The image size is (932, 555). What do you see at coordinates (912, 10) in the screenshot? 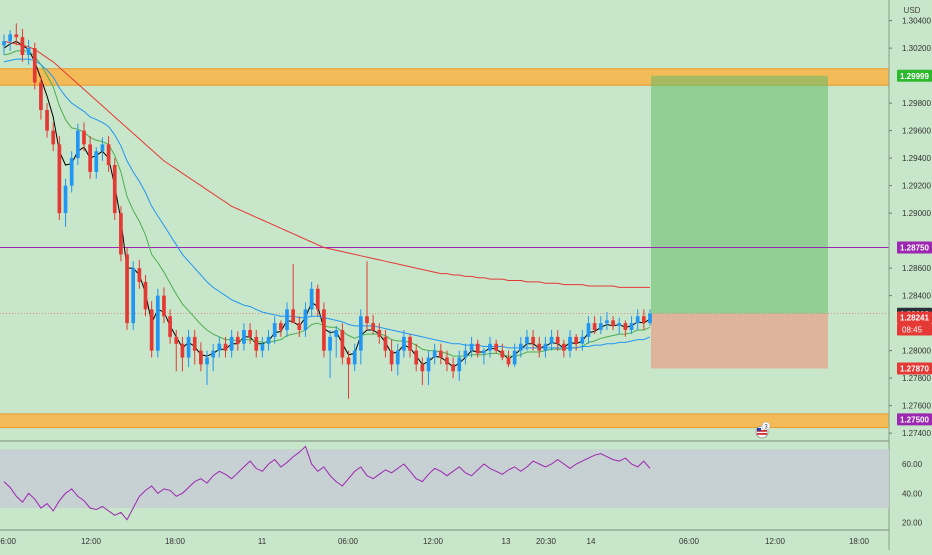
I see `currency-label: USD` at bounding box center [912, 10].